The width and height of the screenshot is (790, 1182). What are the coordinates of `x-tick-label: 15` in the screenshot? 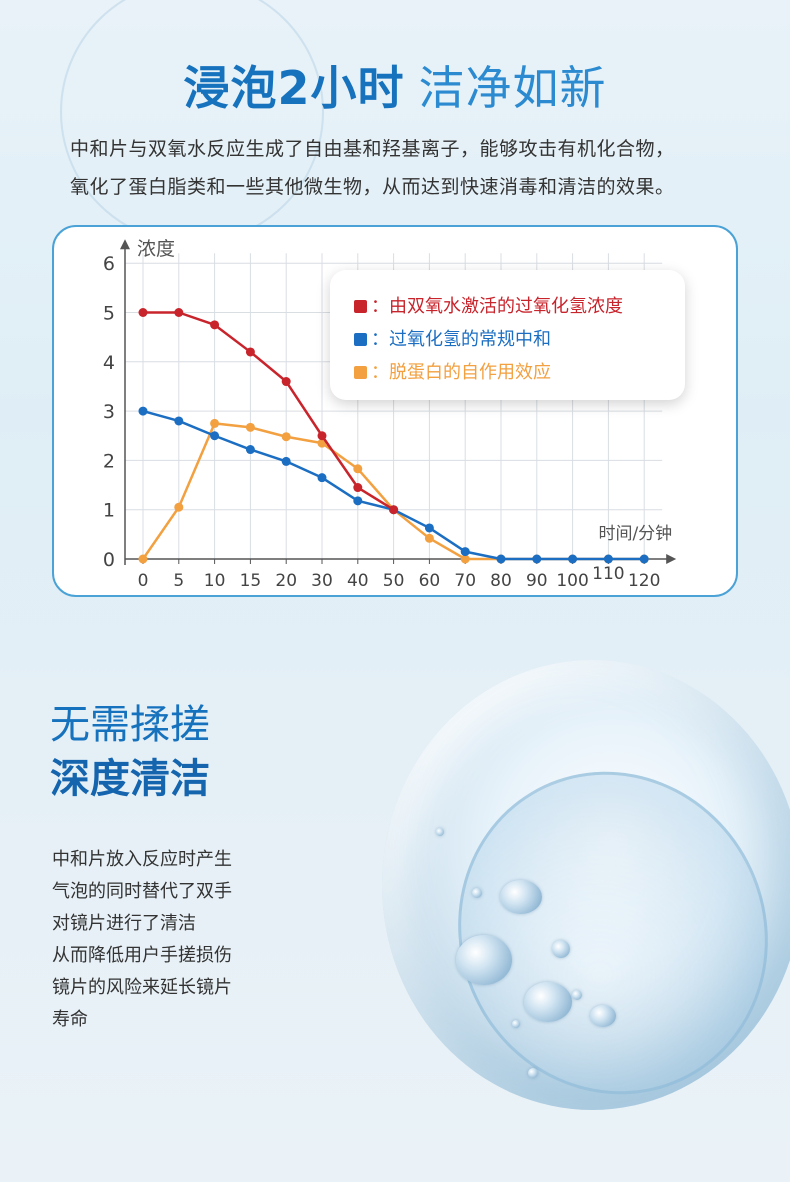 It's located at (251, 581).